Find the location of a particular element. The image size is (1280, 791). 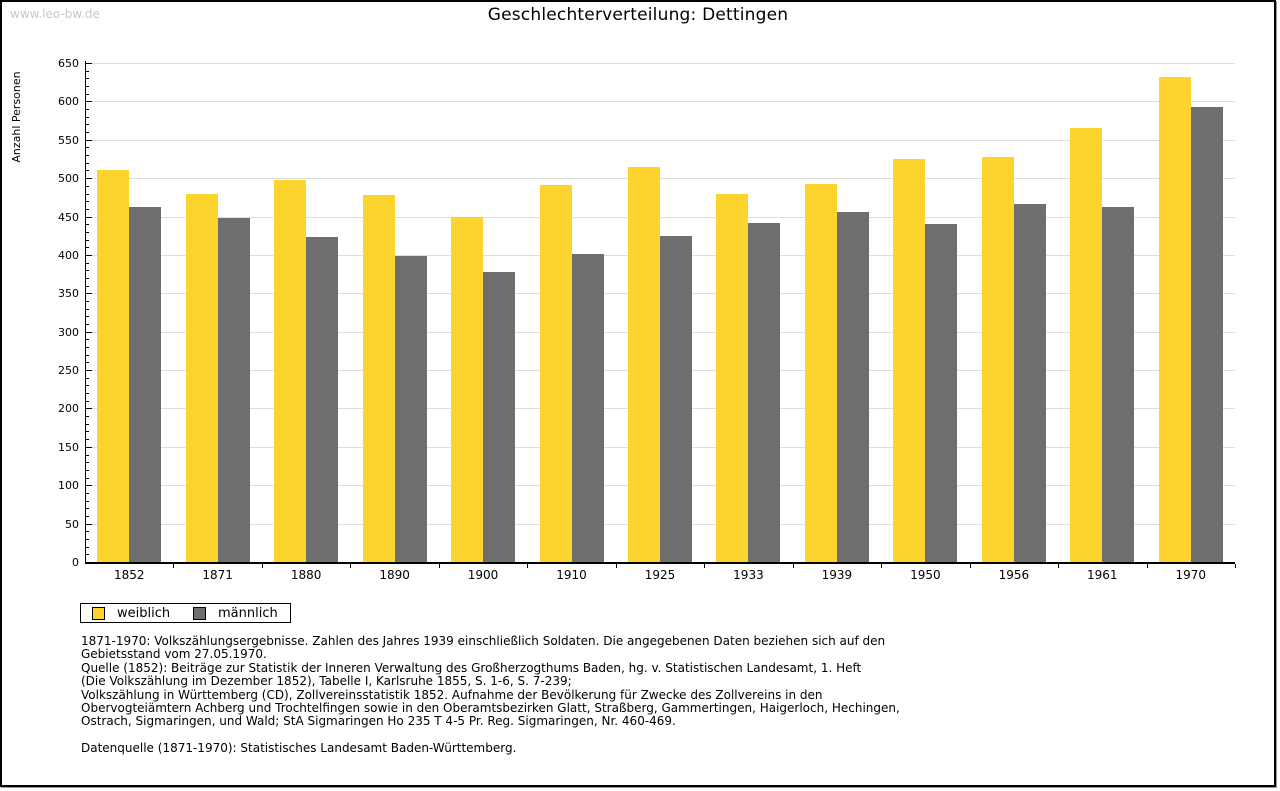

y-tick-label: 50 is located at coordinates (72, 524).